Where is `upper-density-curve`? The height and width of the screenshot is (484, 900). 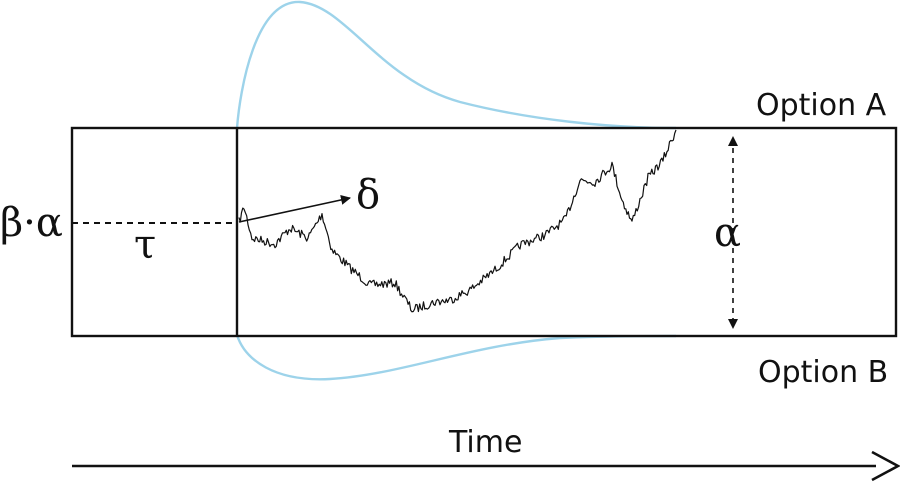 upper-density-curve is located at coordinates (456, 65).